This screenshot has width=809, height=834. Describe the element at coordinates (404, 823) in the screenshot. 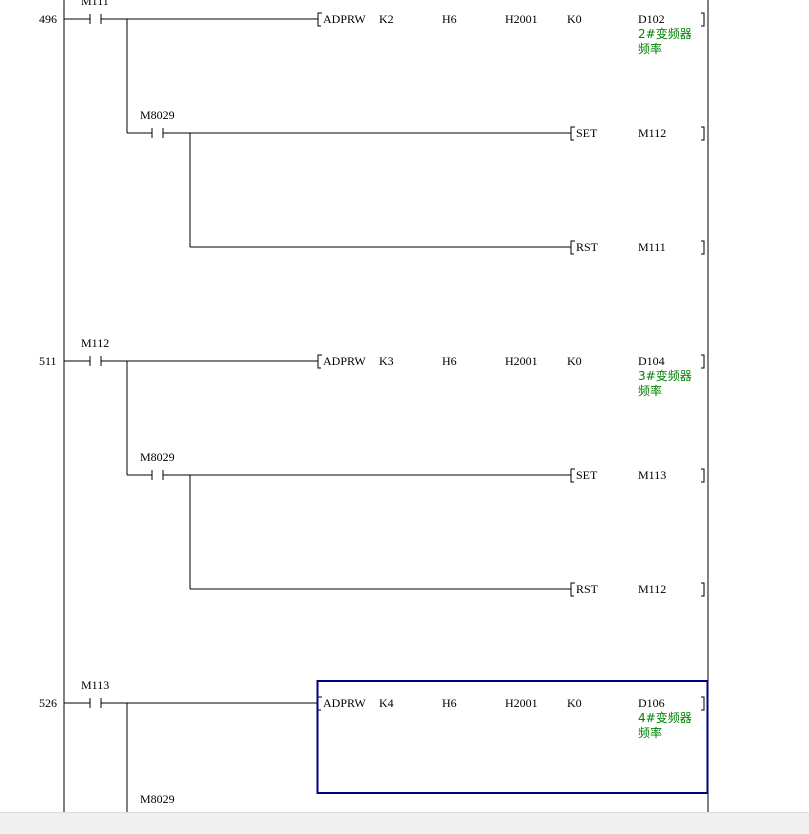

I see `status-bar` at that location.